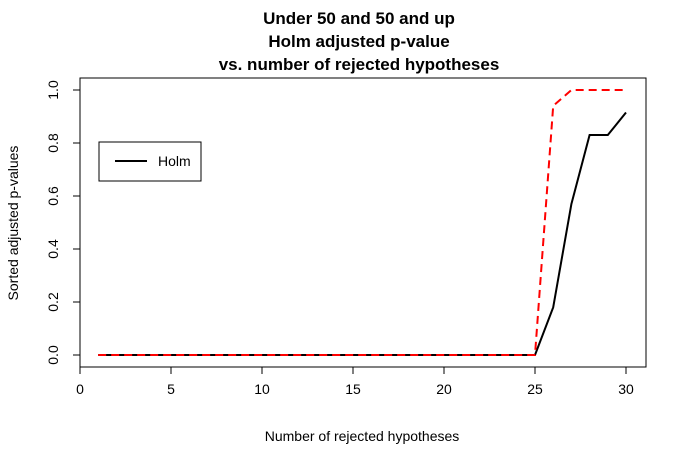  What do you see at coordinates (53, 196) in the screenshot?
I see `y-tick-label: 0.6` at bounding box center [53, 196].